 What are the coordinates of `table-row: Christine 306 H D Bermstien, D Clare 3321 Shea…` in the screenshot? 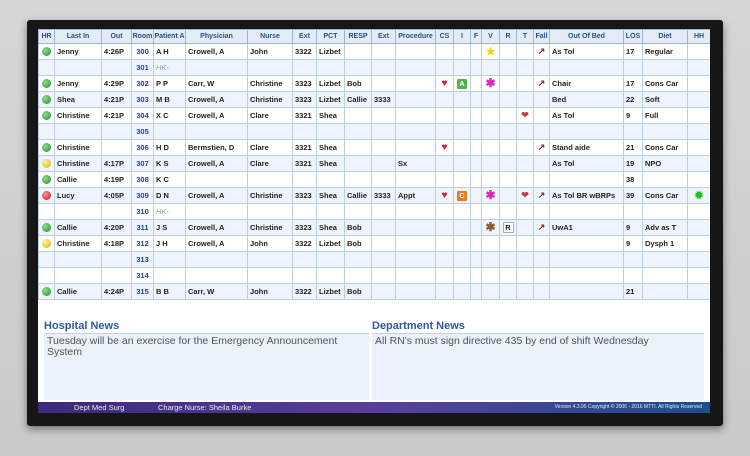 It's located at (374, 147).